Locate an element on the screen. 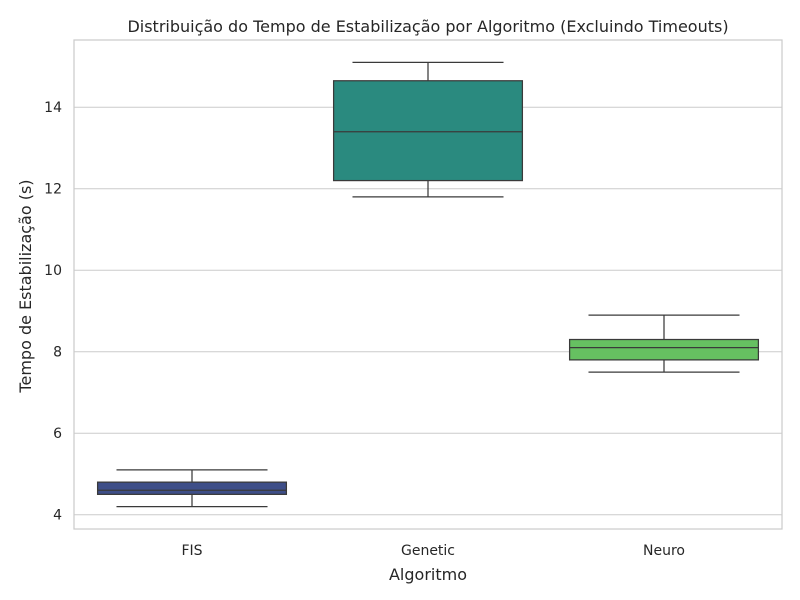 Image resolution: width=800 pixels, height=600 pixels. y-tick-label: 8 is located at coordinates (57, 353).